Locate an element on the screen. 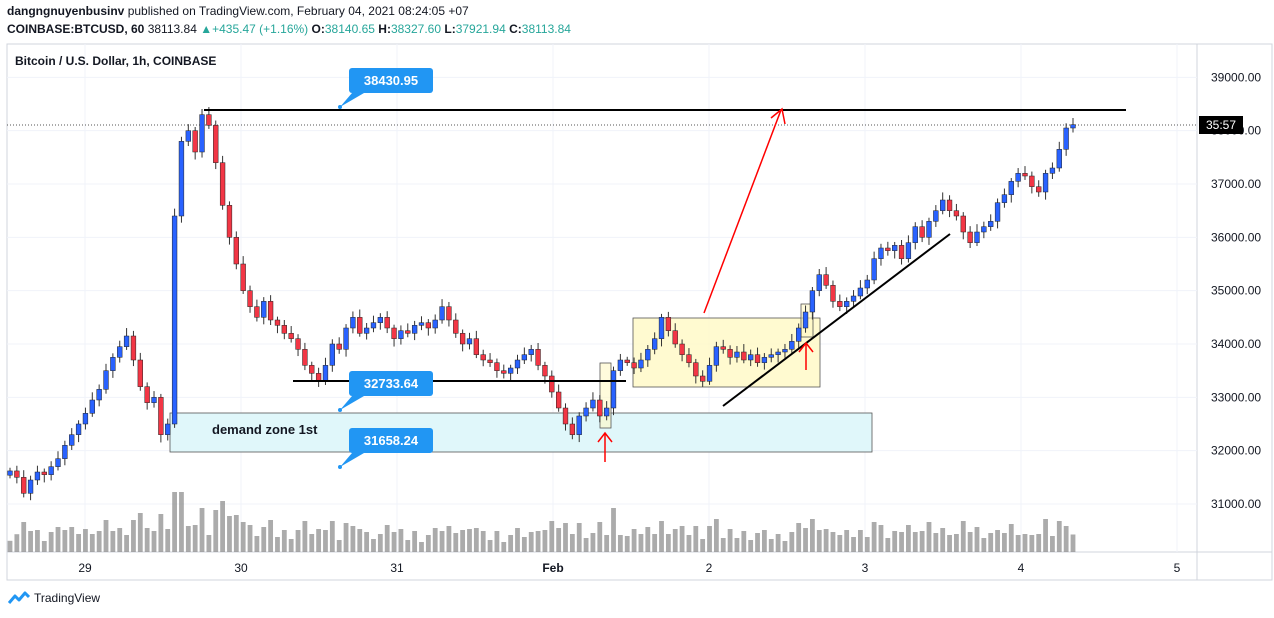 The height and width of the screenshot is (618, 1274). countdown-badge: 35:57 is located at coordinates (1221, 125).